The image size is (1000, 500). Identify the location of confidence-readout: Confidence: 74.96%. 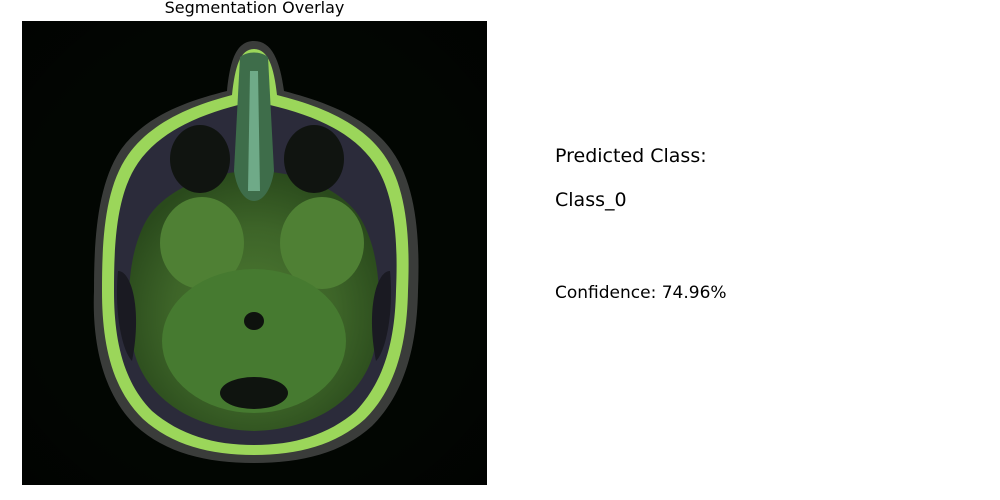
(641, 293).